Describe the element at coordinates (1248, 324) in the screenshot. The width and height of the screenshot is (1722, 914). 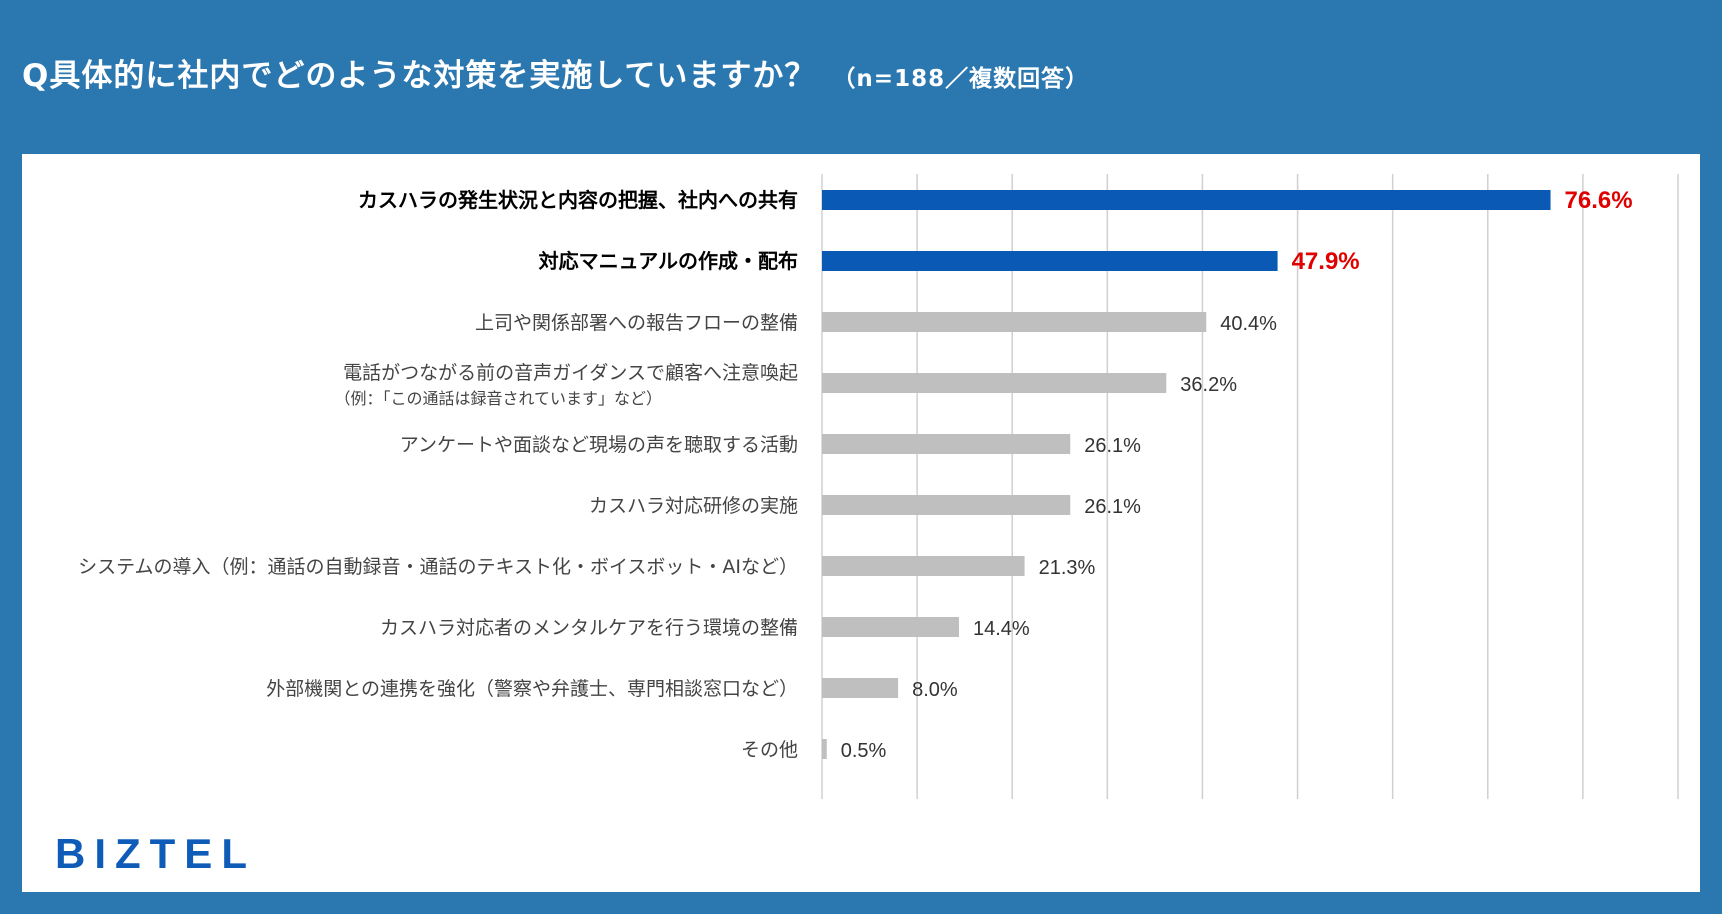
I see `value-label: 40.4%` at that location.